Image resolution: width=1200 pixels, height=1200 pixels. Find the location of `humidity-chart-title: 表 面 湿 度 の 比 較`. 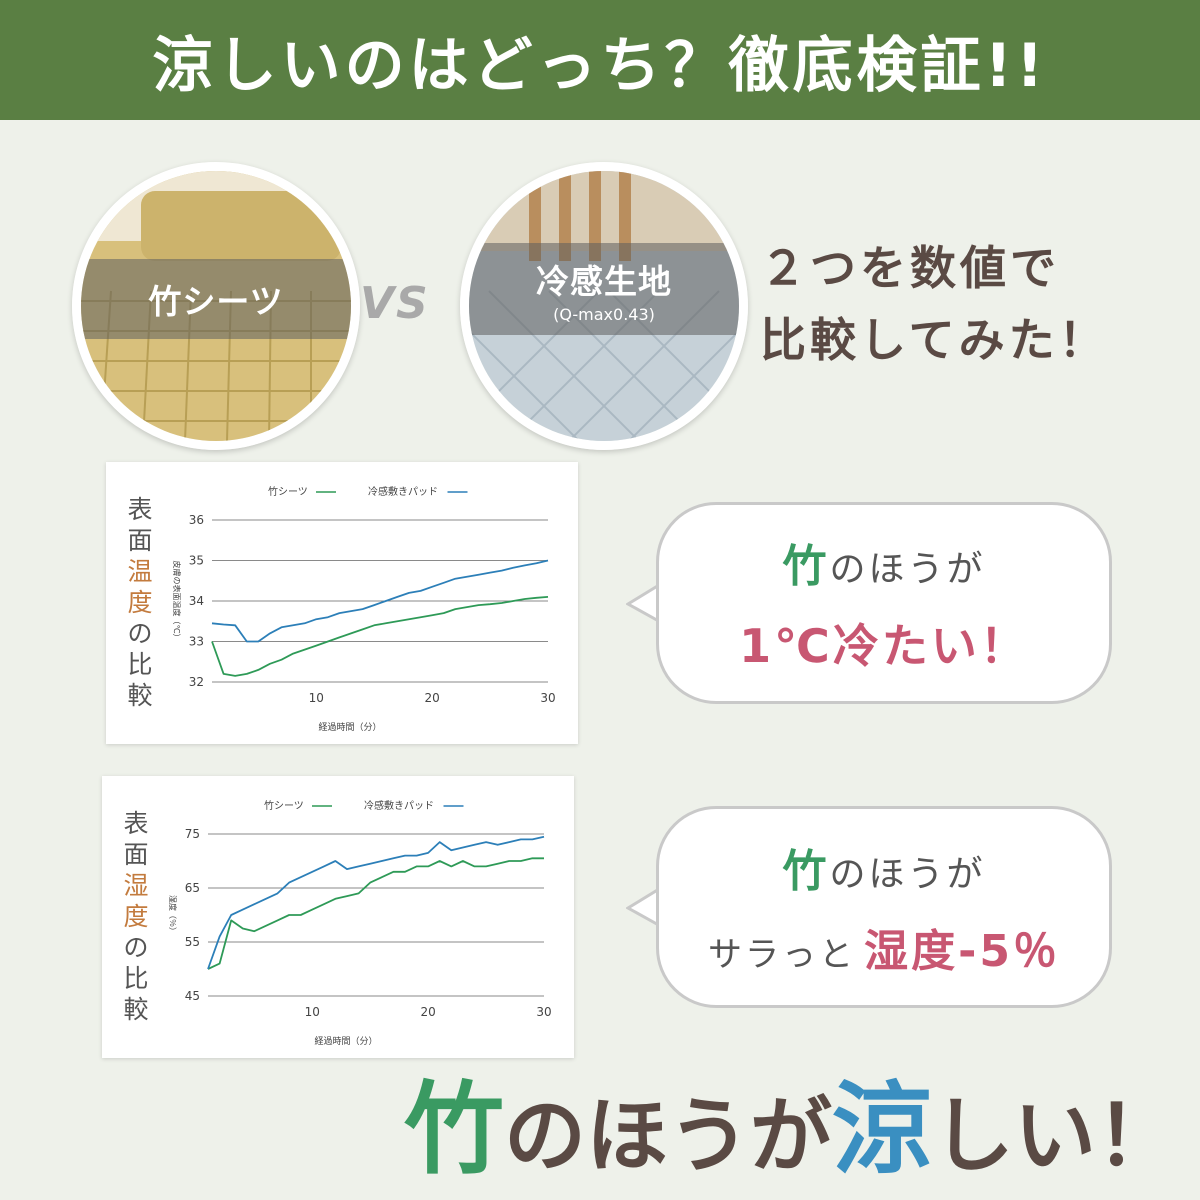

humidity-chart-title: 表 面 湿 度 の 比 較 is located at coordinates (136, 916).